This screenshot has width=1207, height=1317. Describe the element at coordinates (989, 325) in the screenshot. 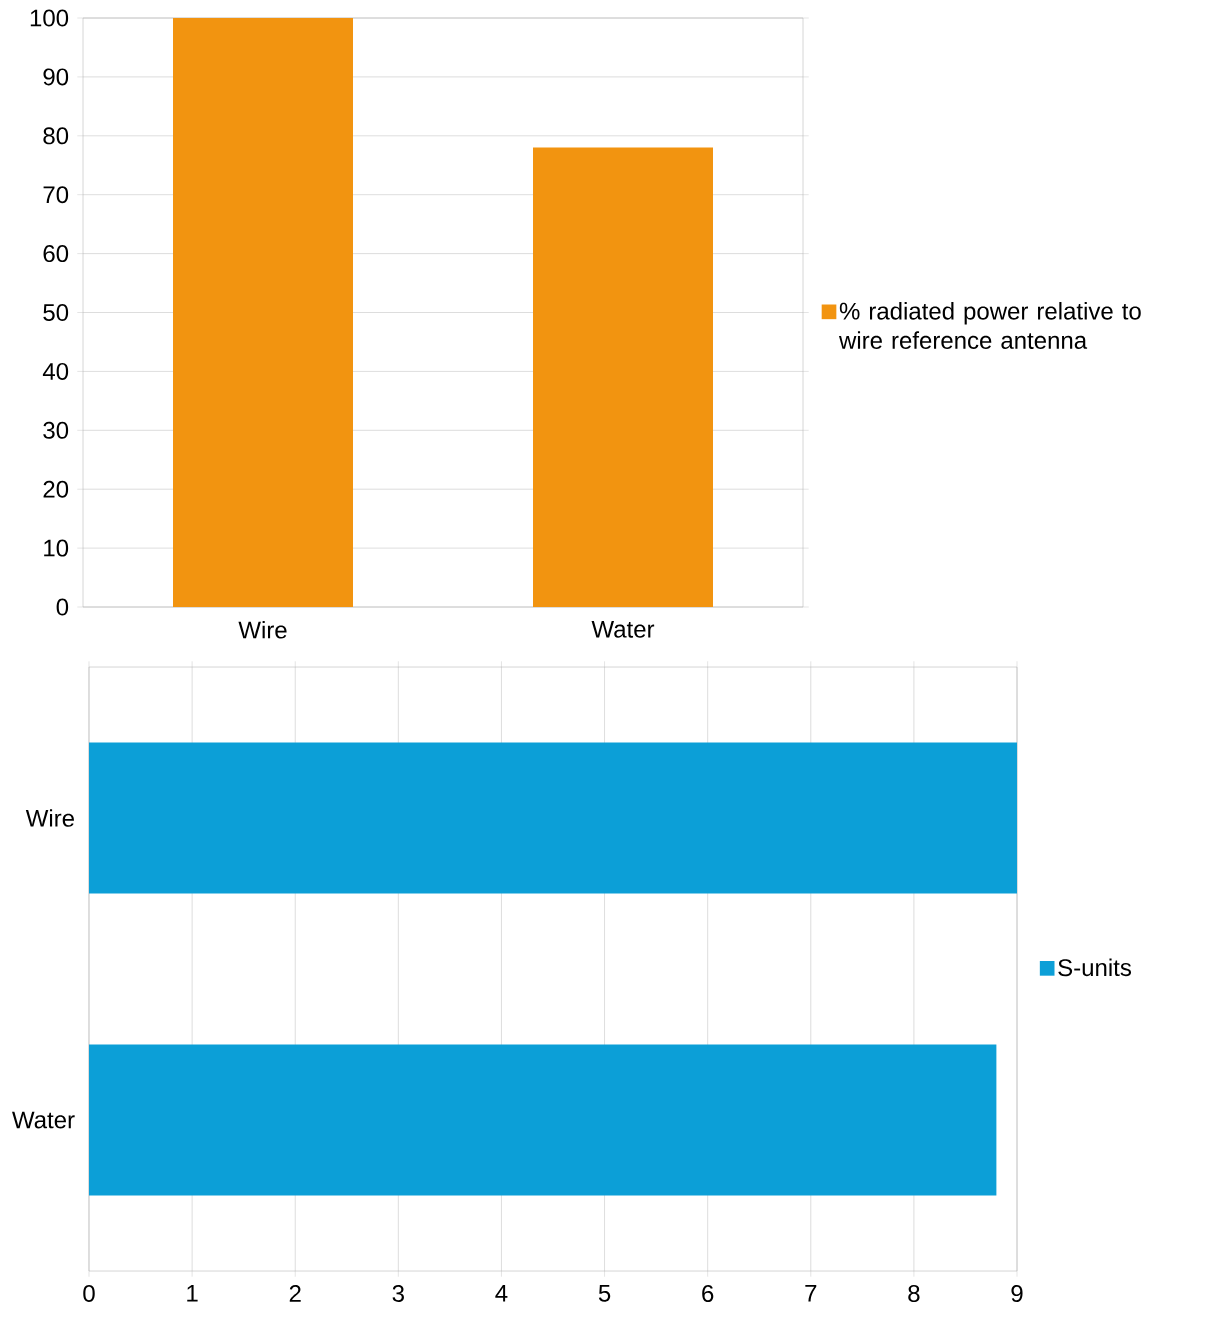

I see `legend-label: % radiated power relative to wire reference antenna` at that location.